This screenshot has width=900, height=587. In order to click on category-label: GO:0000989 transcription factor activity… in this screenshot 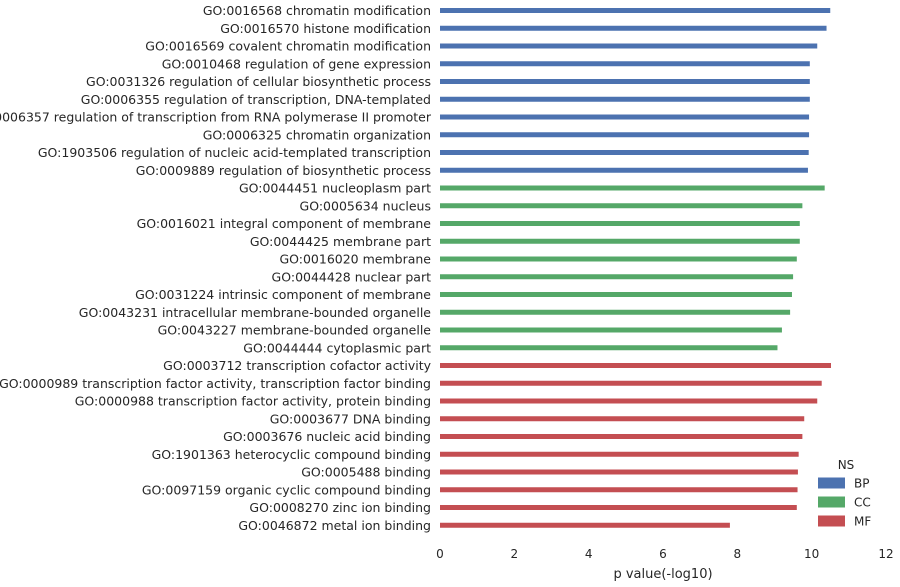, I will do `click(215, 383)`.